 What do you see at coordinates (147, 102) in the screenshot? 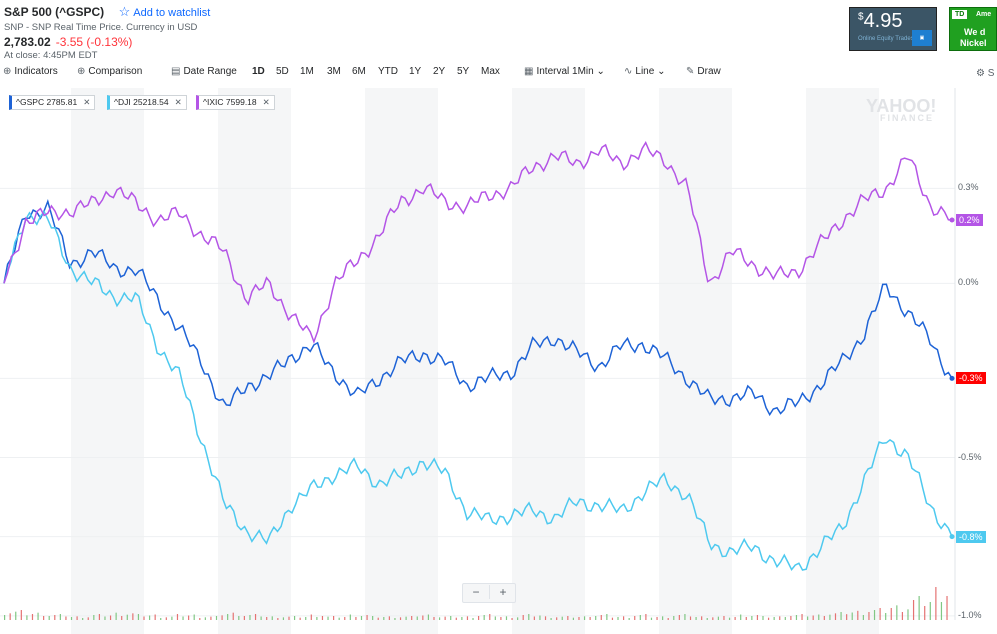
I see `legend-chip-dji: ^DJI 25218.54 ✕` at bounding box center [147, 102].